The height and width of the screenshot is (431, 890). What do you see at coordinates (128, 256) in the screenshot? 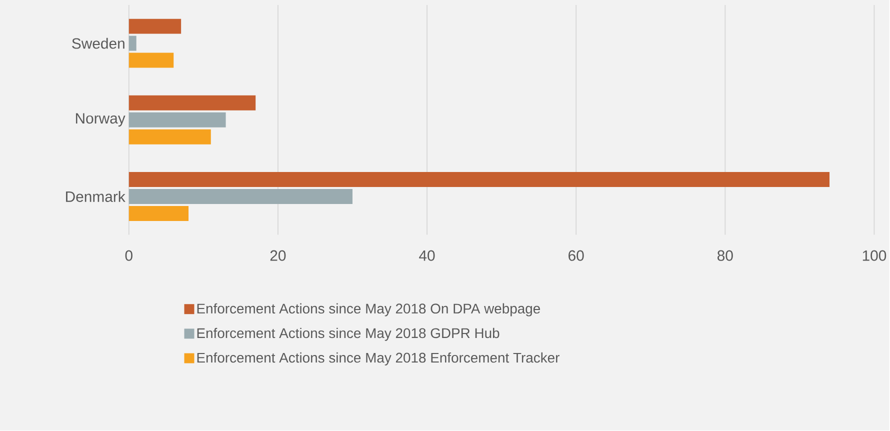
I see `x-tick-label: 0` at bounding box center [128, 256].